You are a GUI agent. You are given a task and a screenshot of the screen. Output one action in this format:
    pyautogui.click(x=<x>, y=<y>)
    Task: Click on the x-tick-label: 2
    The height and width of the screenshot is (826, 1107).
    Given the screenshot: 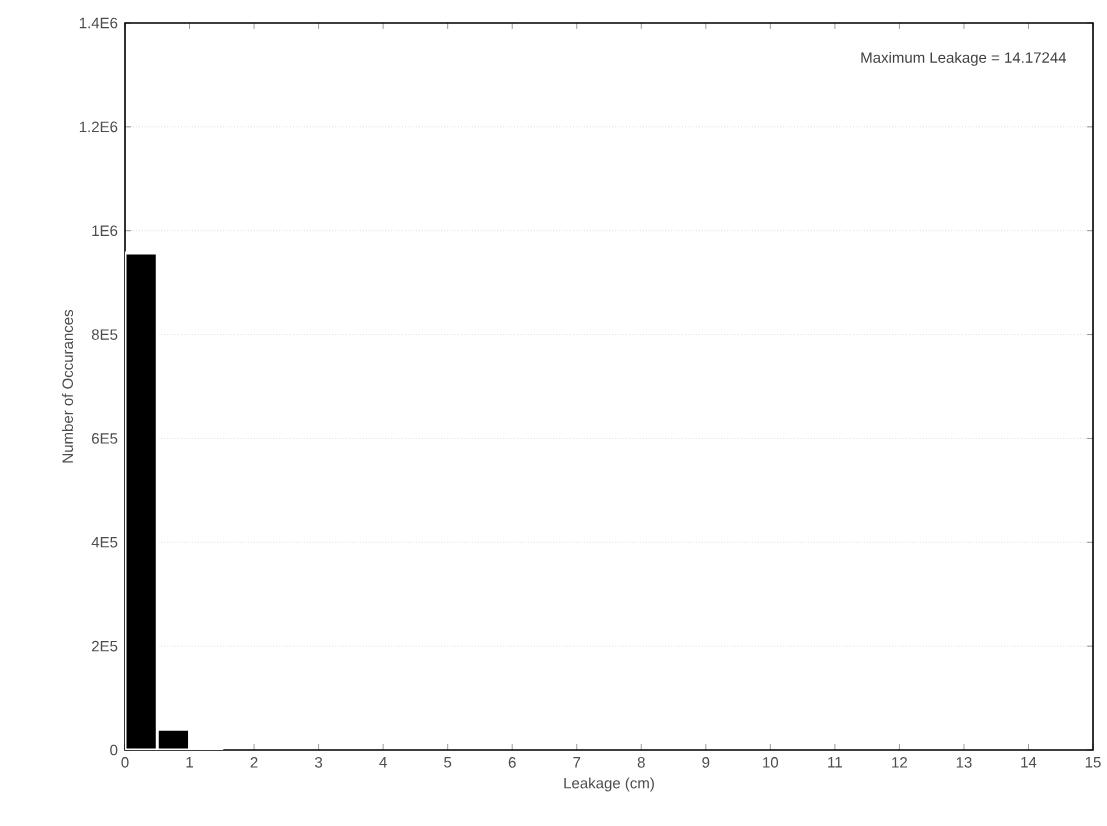 What is the action you would take?
    pyautogui.click(x=254, y=762)
    